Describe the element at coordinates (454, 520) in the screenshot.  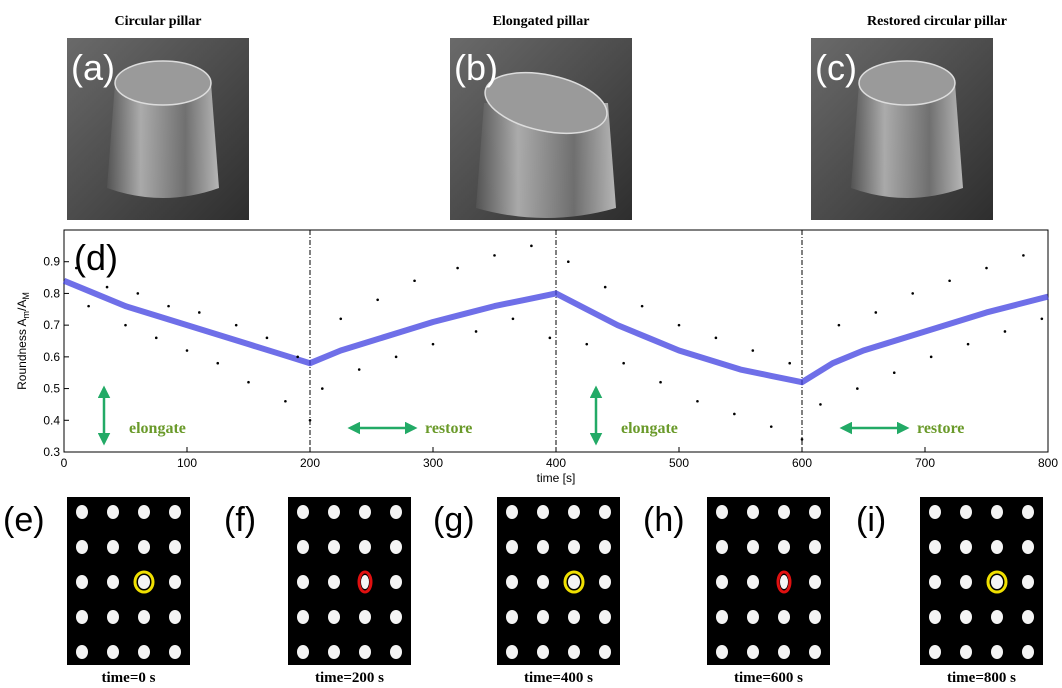
I see `panel-label: (g)` at that location.